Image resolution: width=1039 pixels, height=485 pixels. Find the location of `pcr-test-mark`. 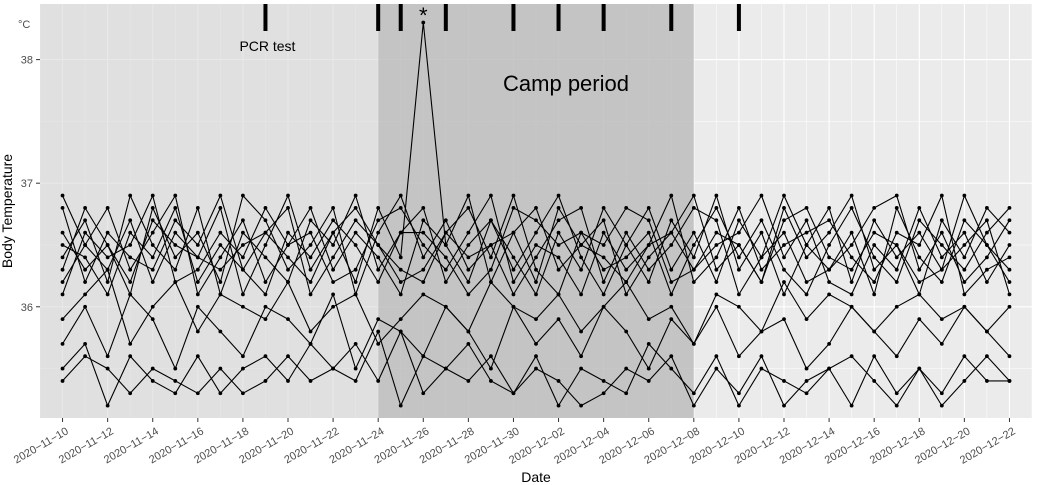

pcr-test-mark is located at coordinates (445, 17).